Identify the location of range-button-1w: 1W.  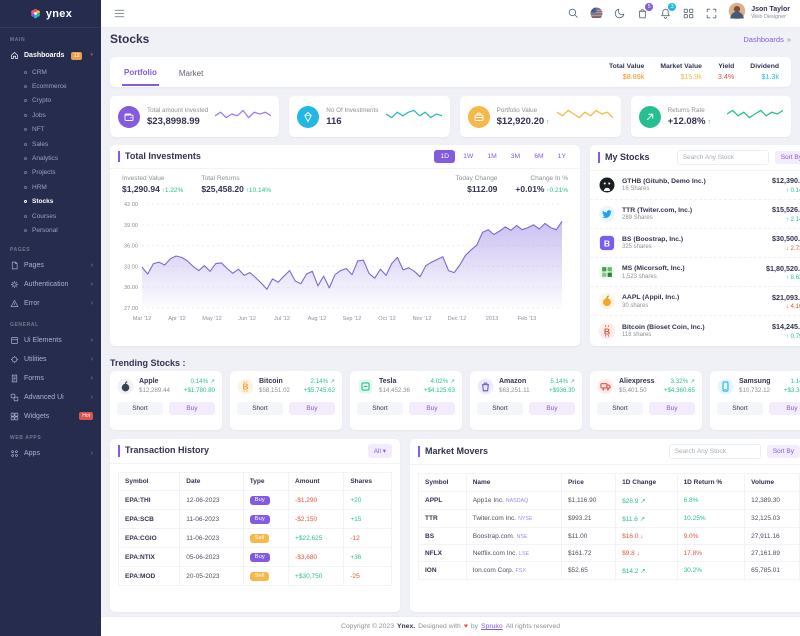
(468, 156).